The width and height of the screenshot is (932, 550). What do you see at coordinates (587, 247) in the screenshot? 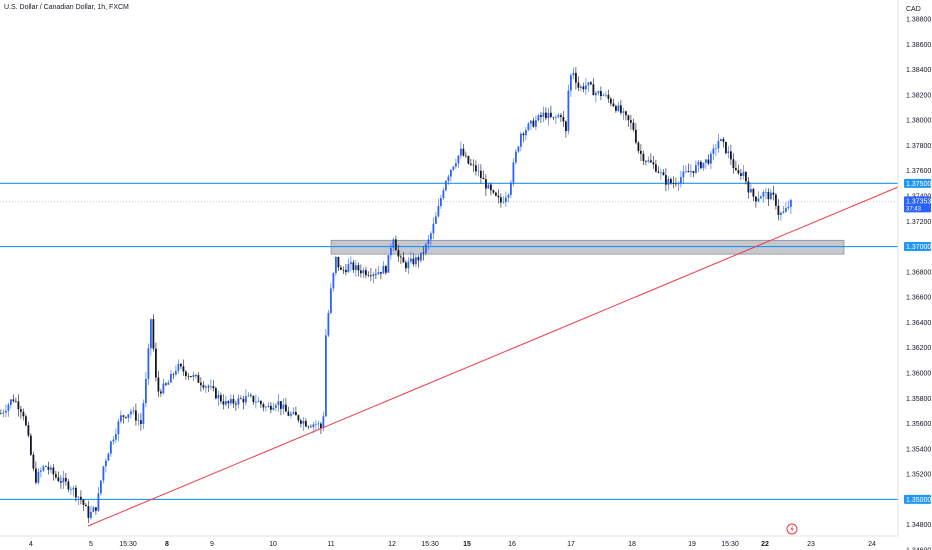
I see `support-zone` at bounding box center [587, 247].